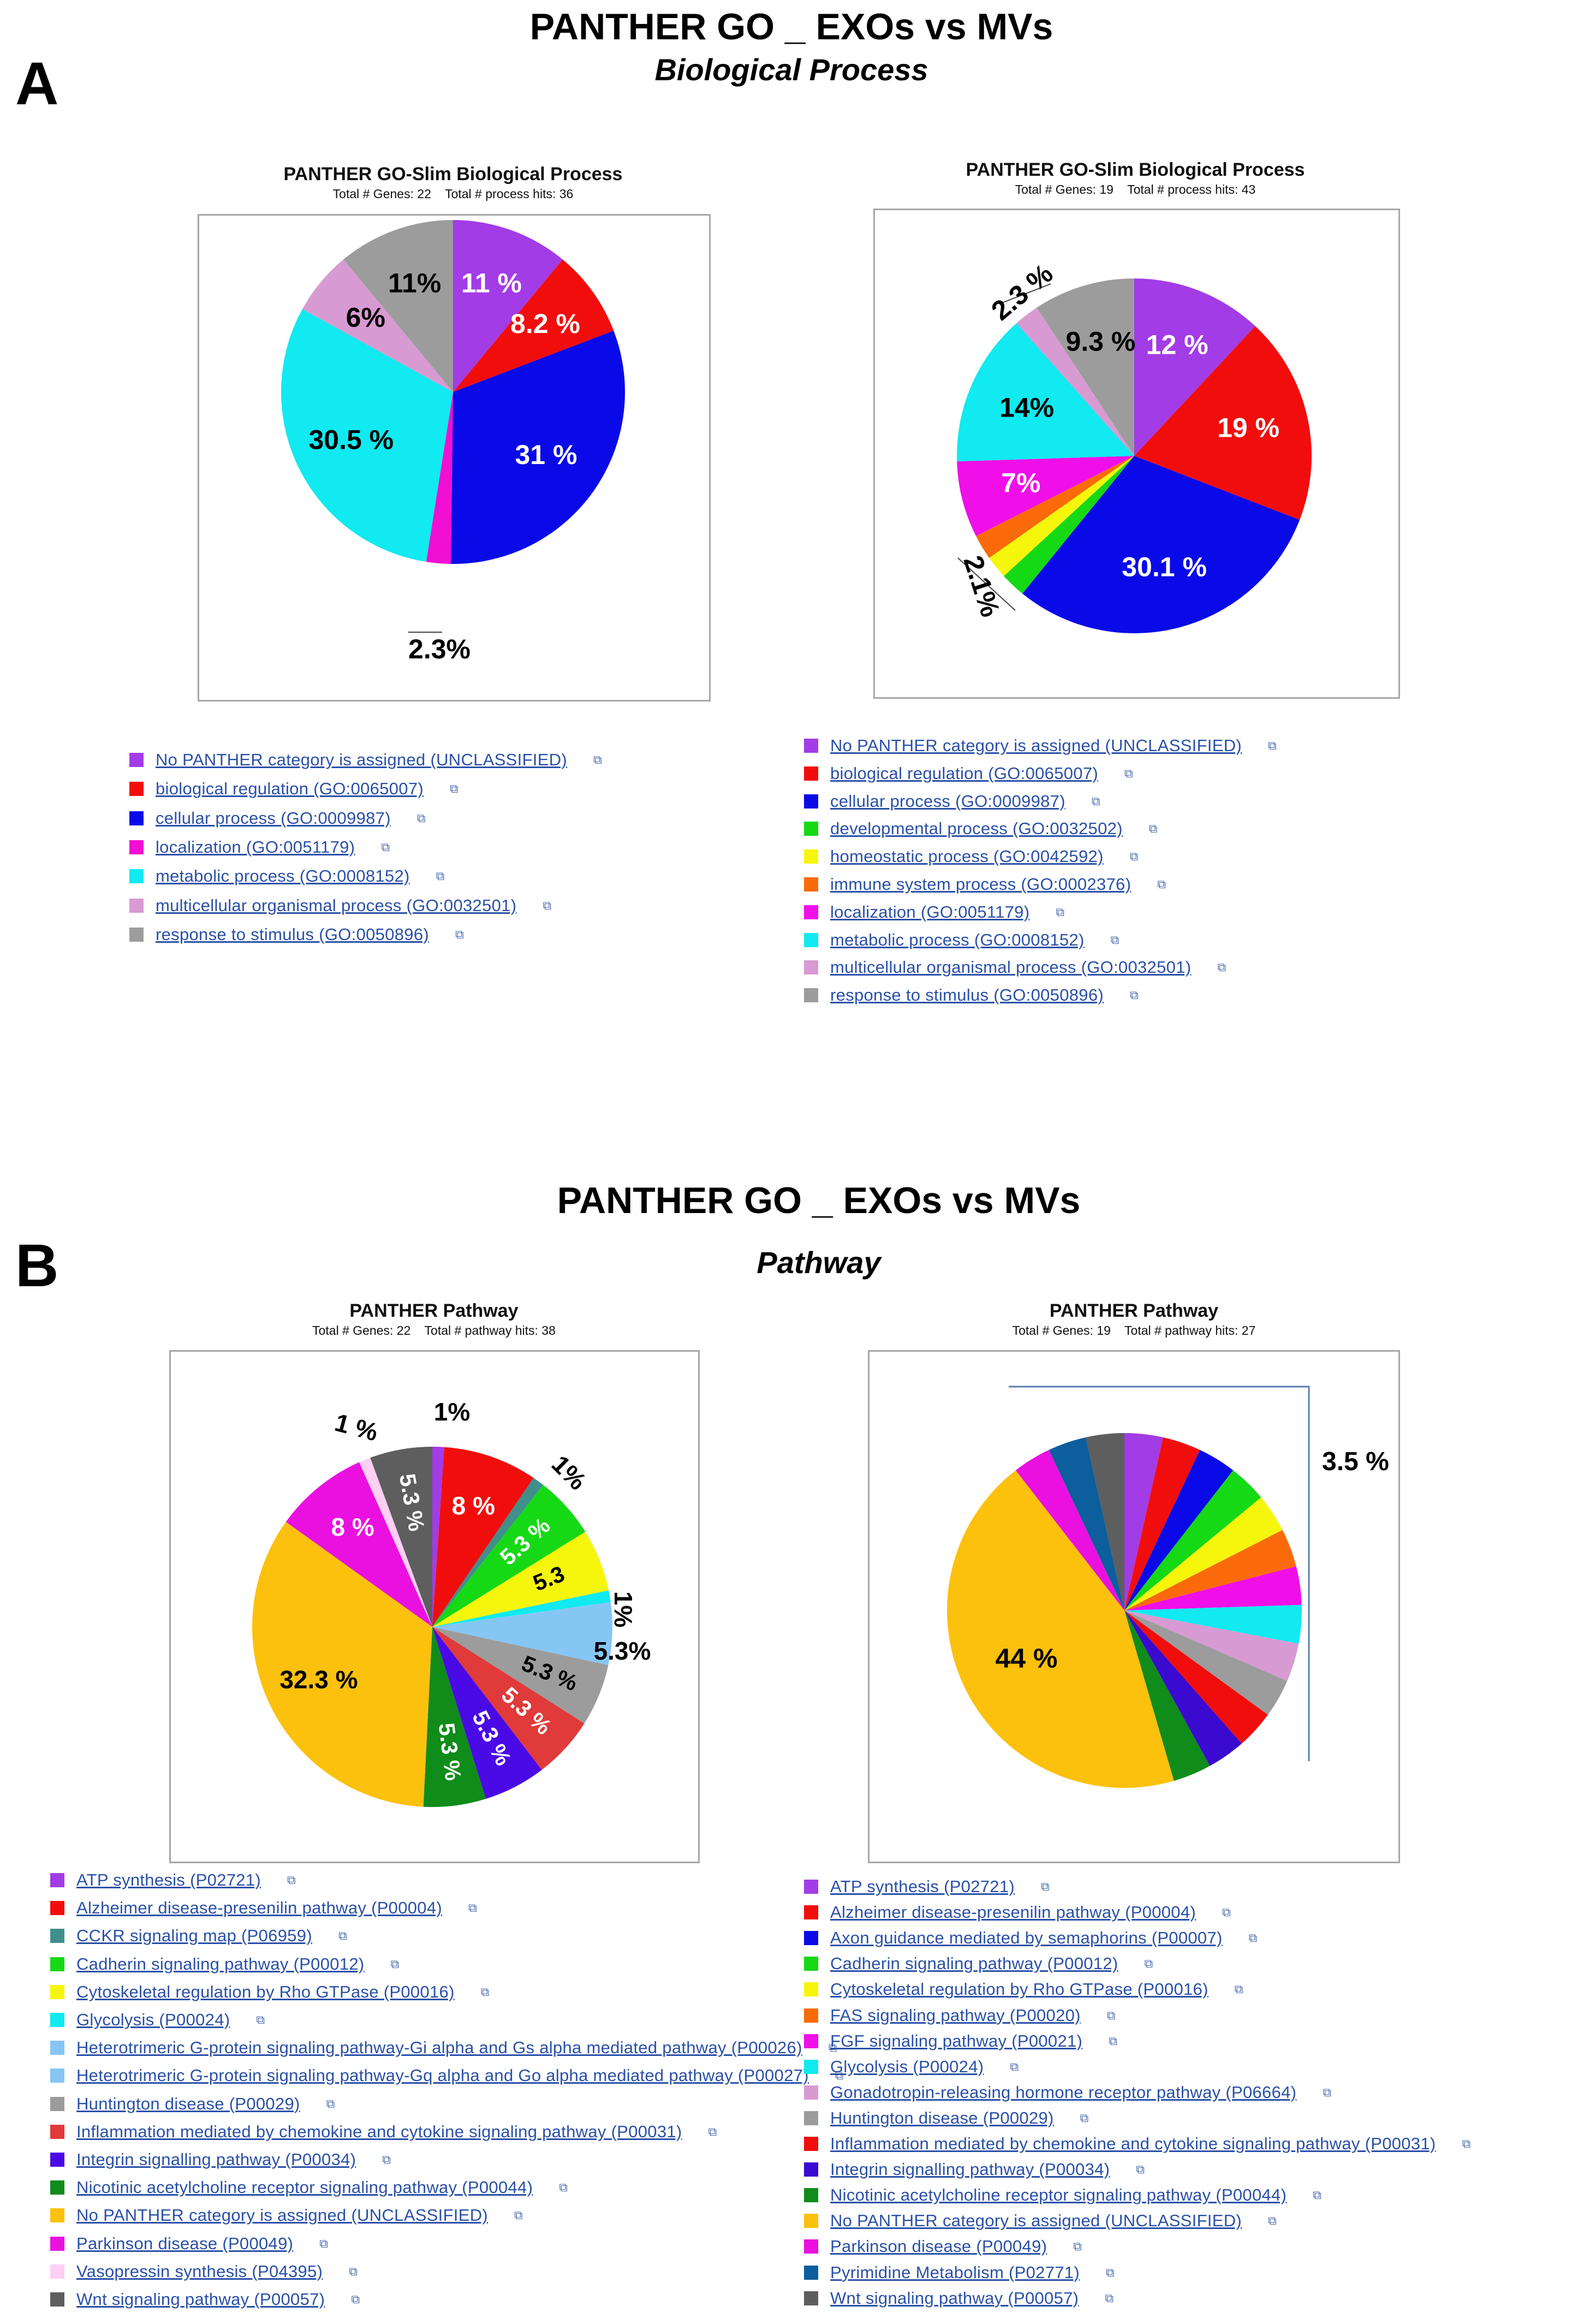  Describe the element at coordinates (981, 829) in the screenshot. I see `legend-item: developmental process (GO:0032502) ⧉` at that location.